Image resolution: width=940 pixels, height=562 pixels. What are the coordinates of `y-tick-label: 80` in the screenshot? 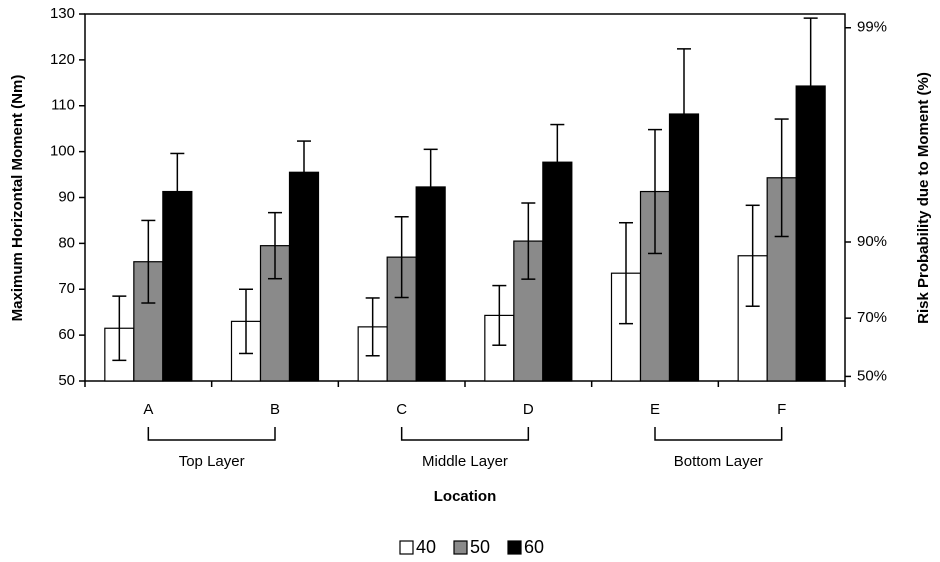 It's located at (66, 242).